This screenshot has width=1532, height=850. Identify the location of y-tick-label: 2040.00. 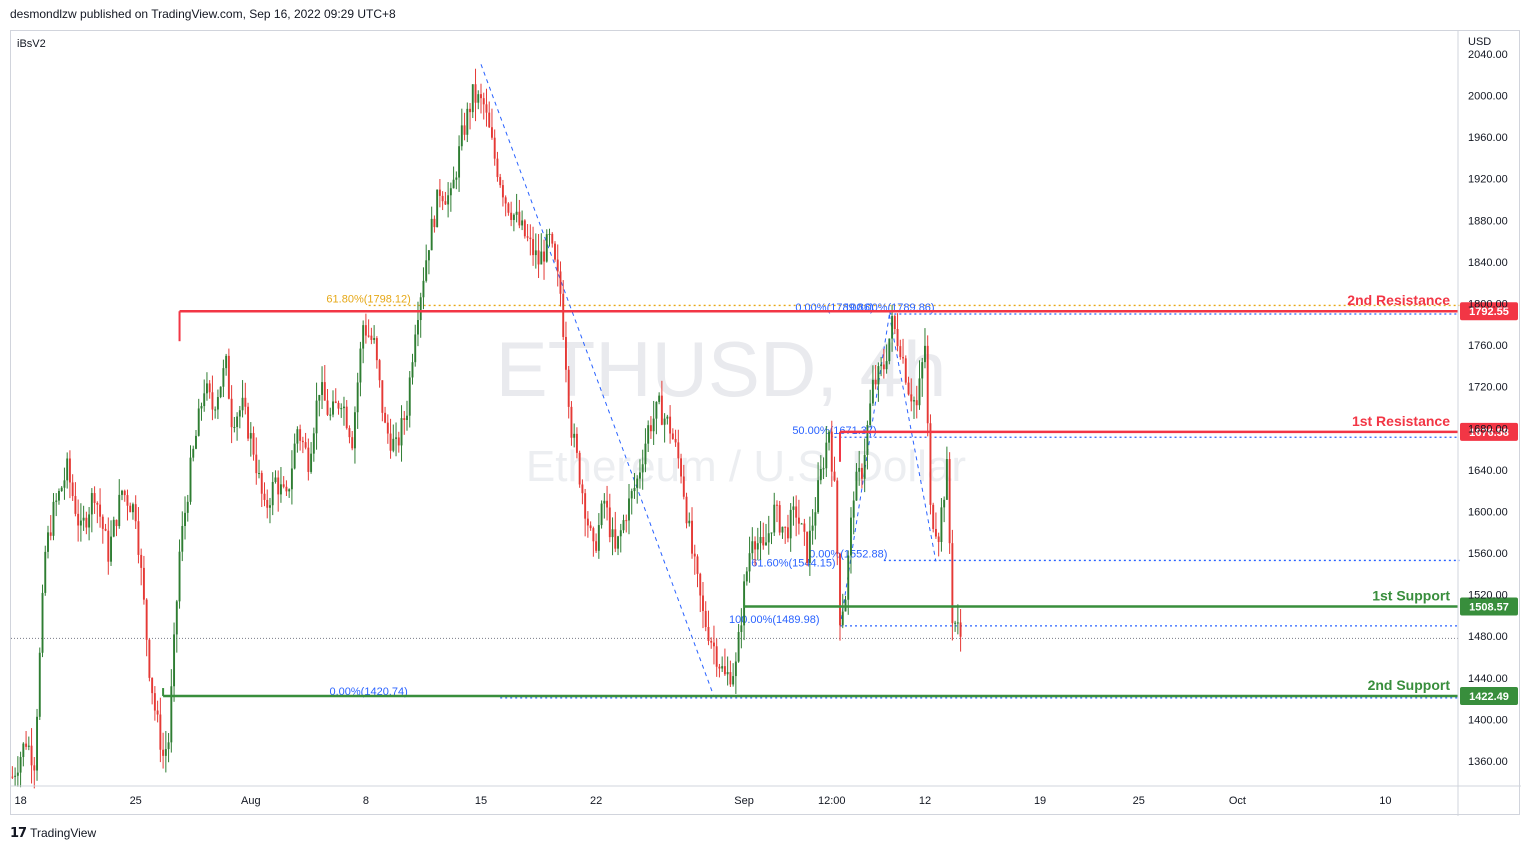
(1488, 55).